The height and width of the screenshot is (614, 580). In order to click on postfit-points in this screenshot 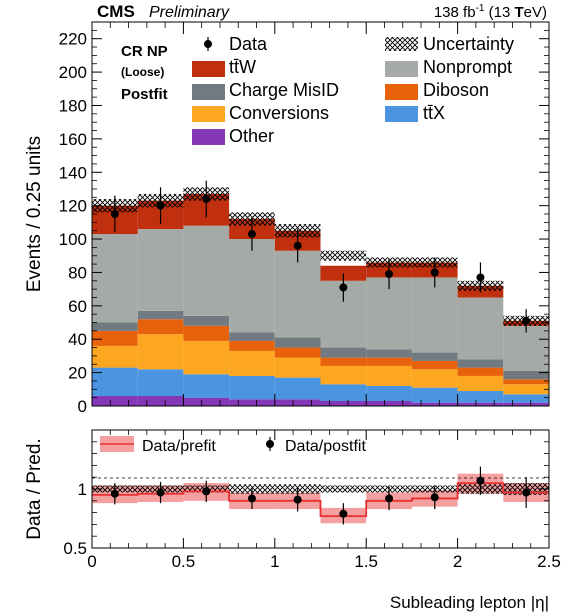, I will do `click(320, 495)`.